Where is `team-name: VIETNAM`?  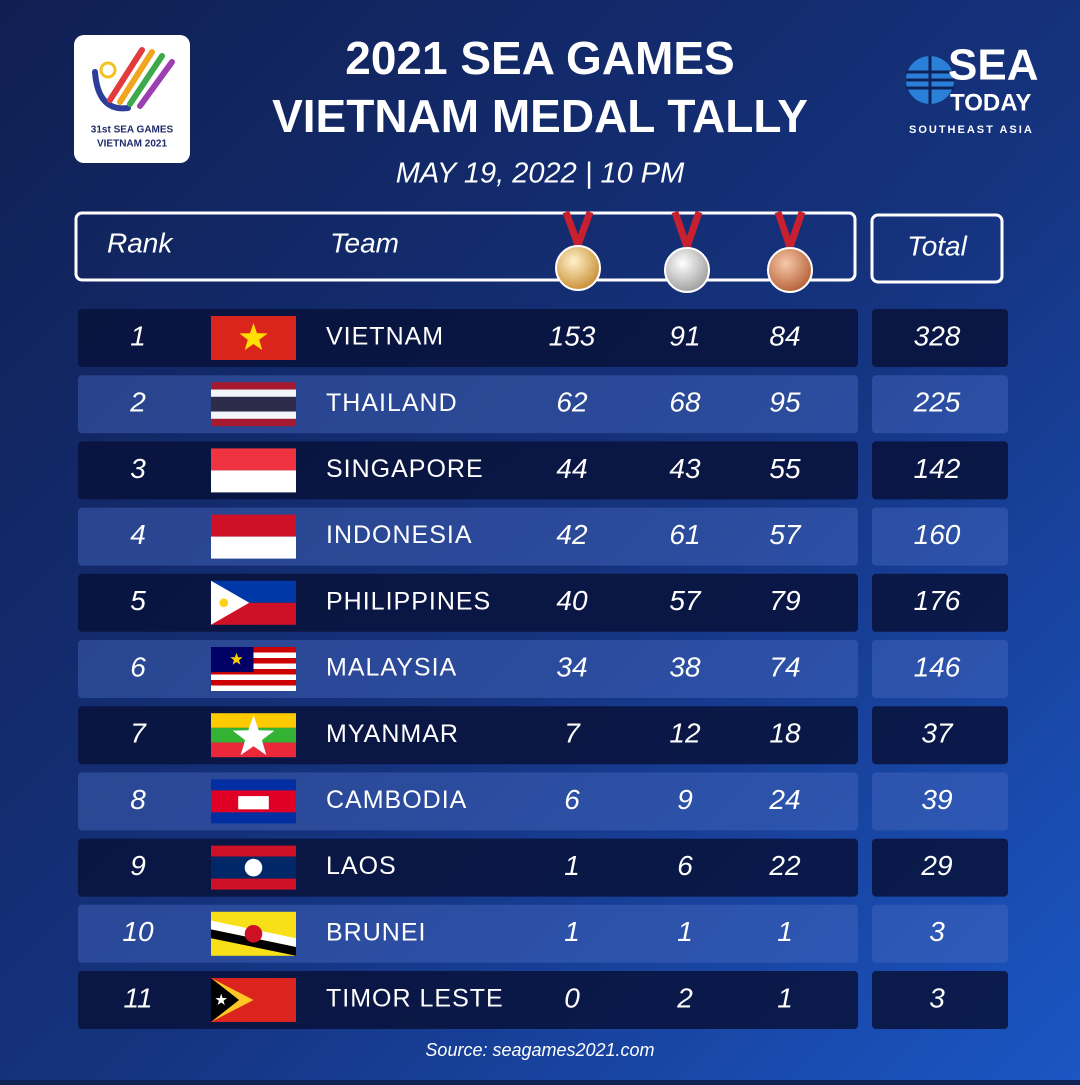
team-name: VIETNAM is located at coordinates (385, 337).